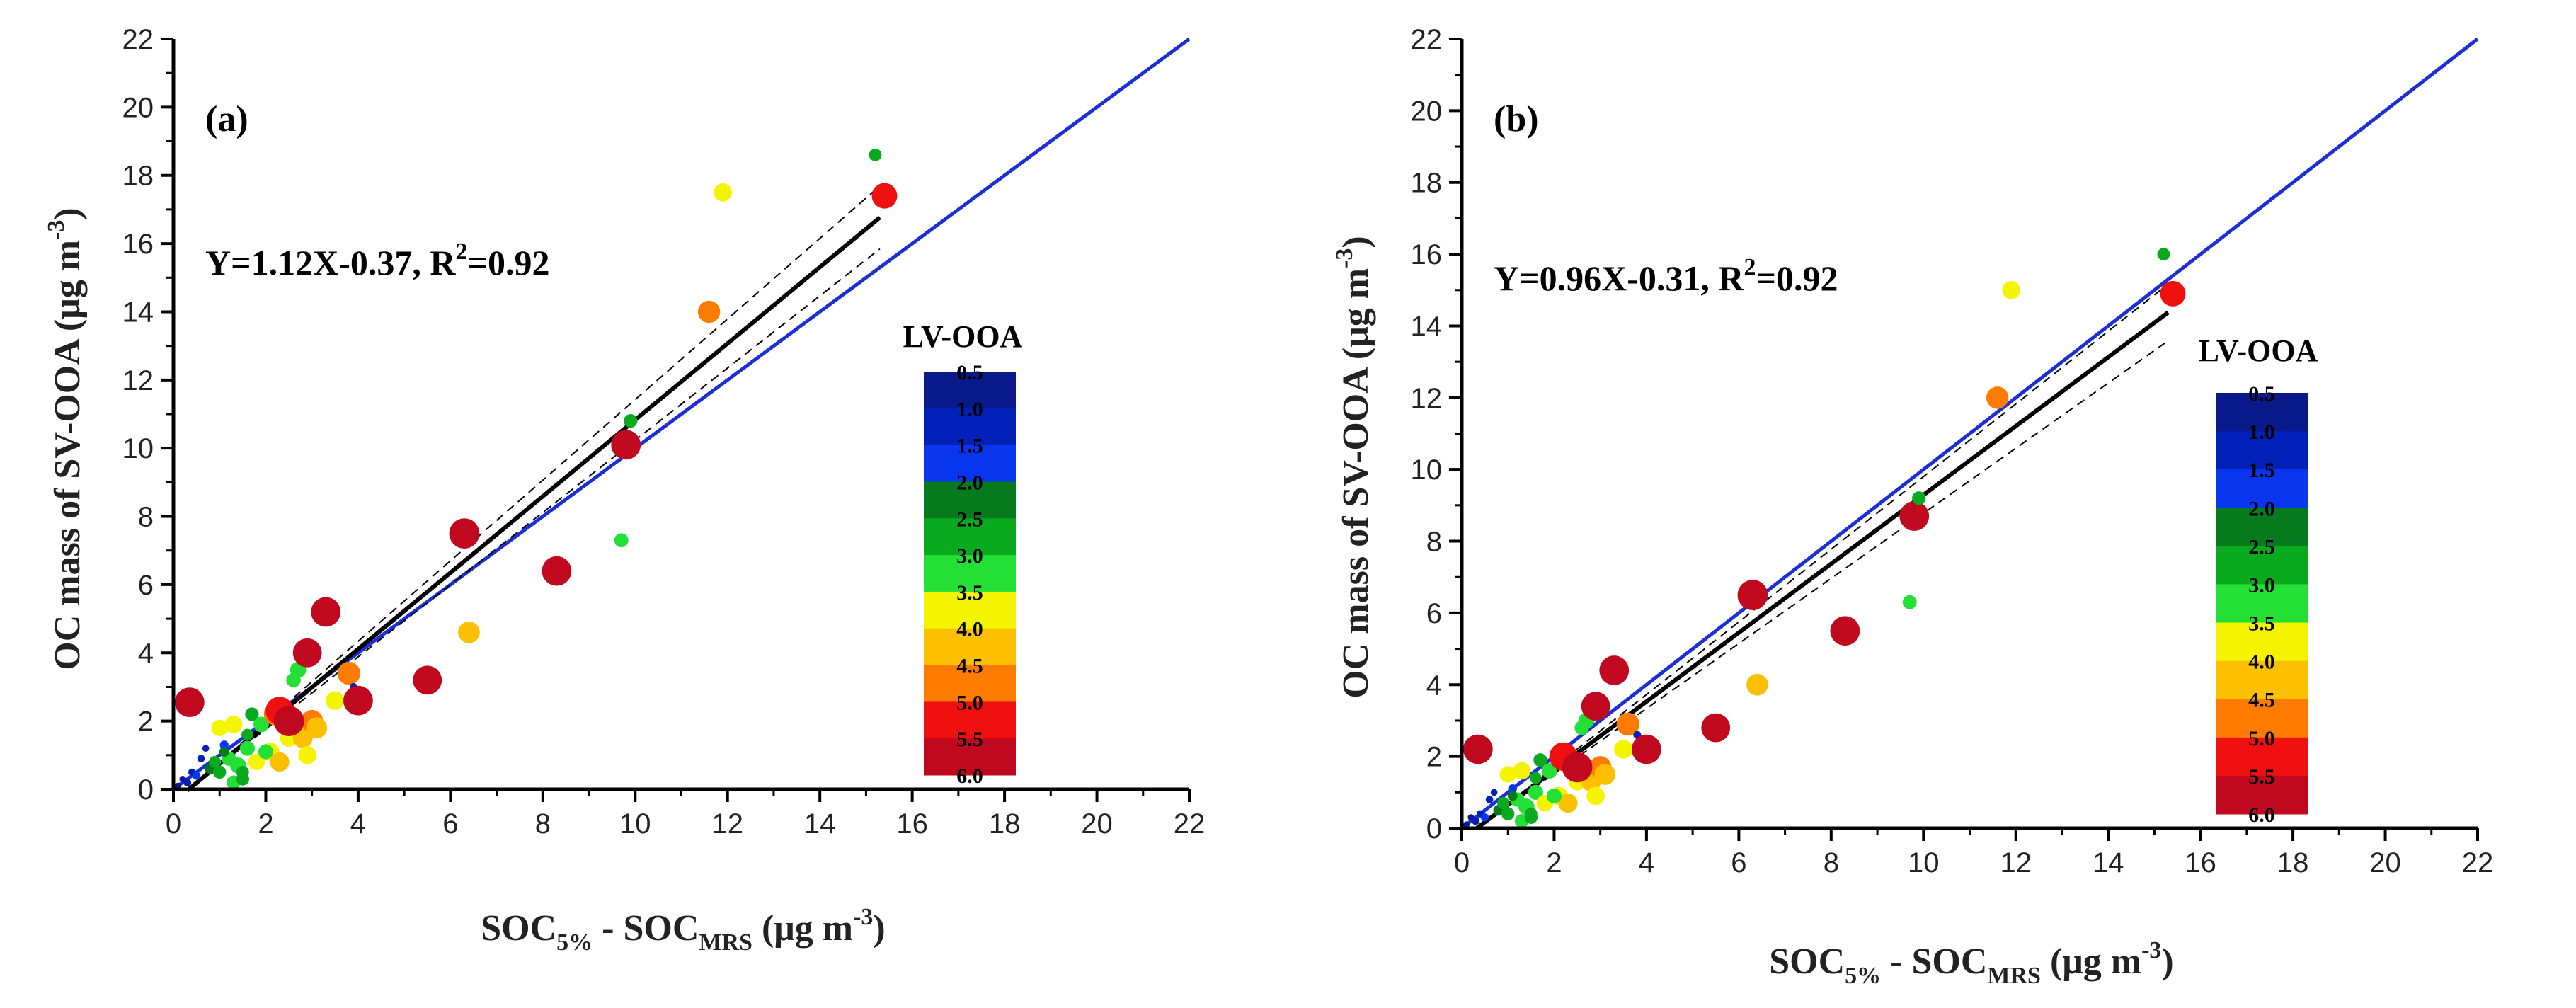 Image resolution: width=2576 pixels, height=1008 pixels. What do you see at coordinates (2293, 862) in the screenshot?
I see `x-tick-label: 18` at bounding box center [2293, 862].